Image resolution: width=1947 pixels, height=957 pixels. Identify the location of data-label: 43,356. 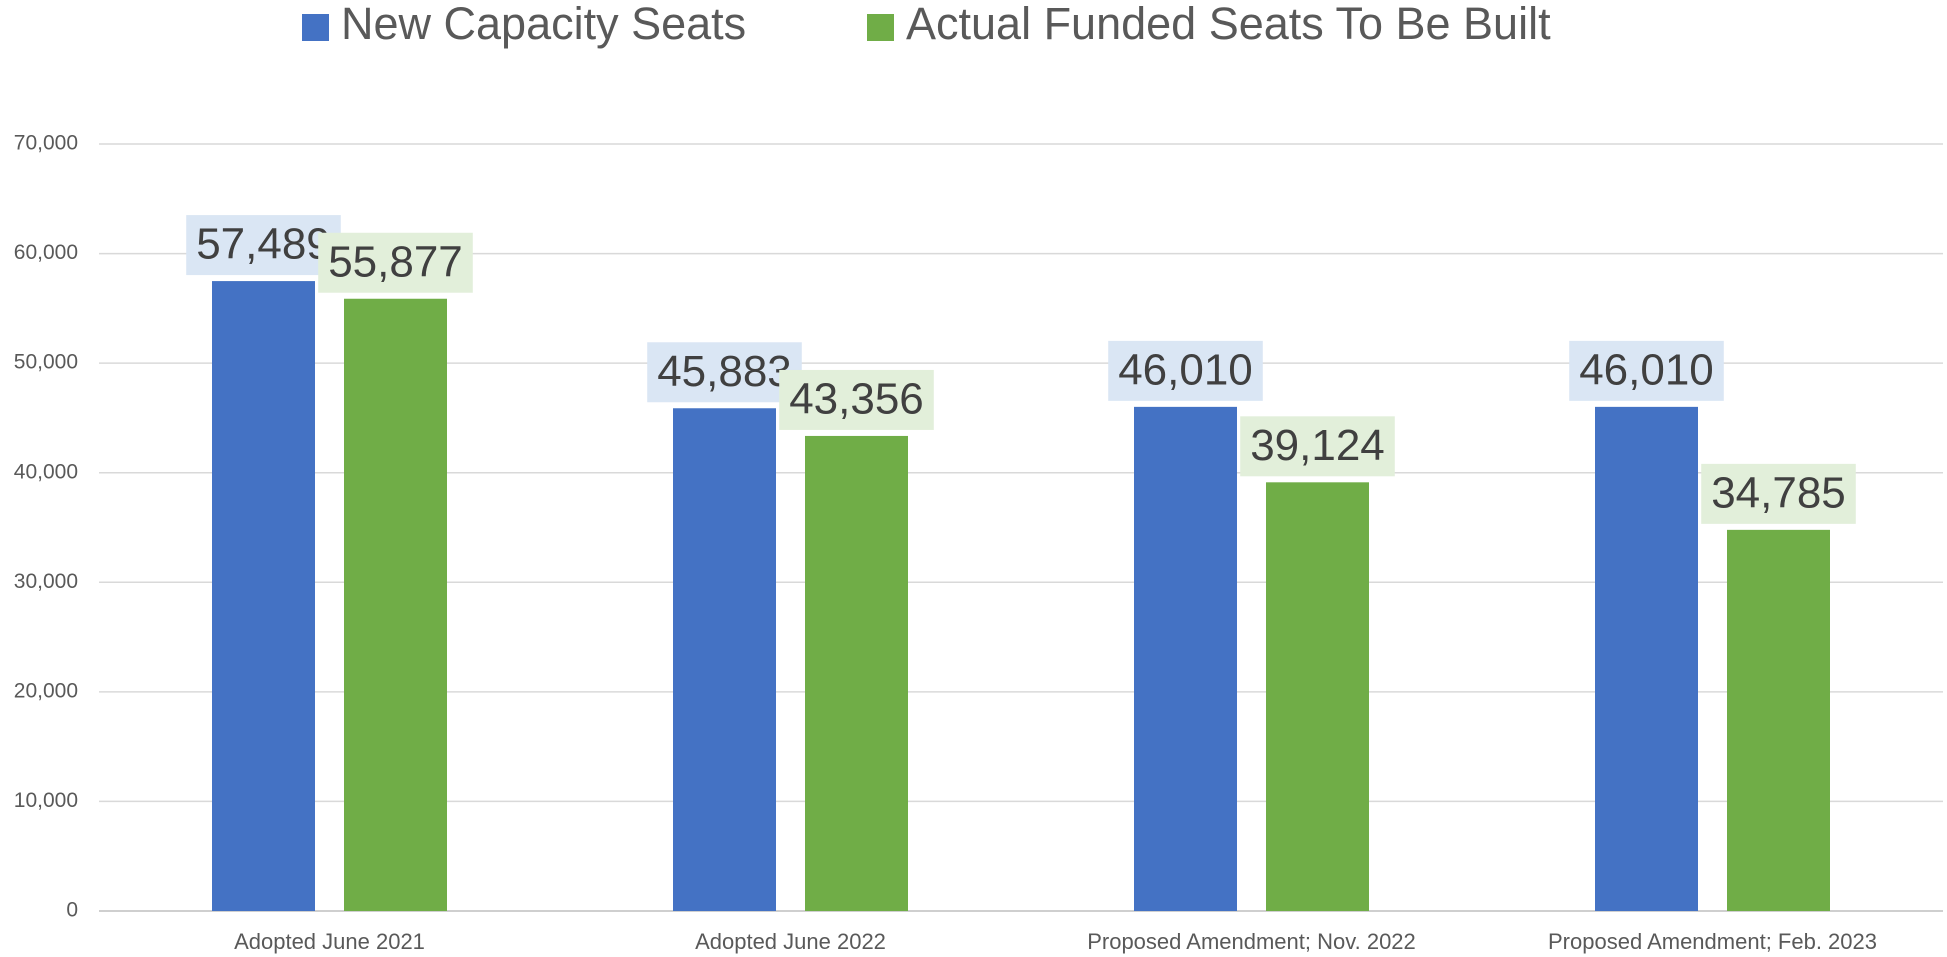
(856, 399).